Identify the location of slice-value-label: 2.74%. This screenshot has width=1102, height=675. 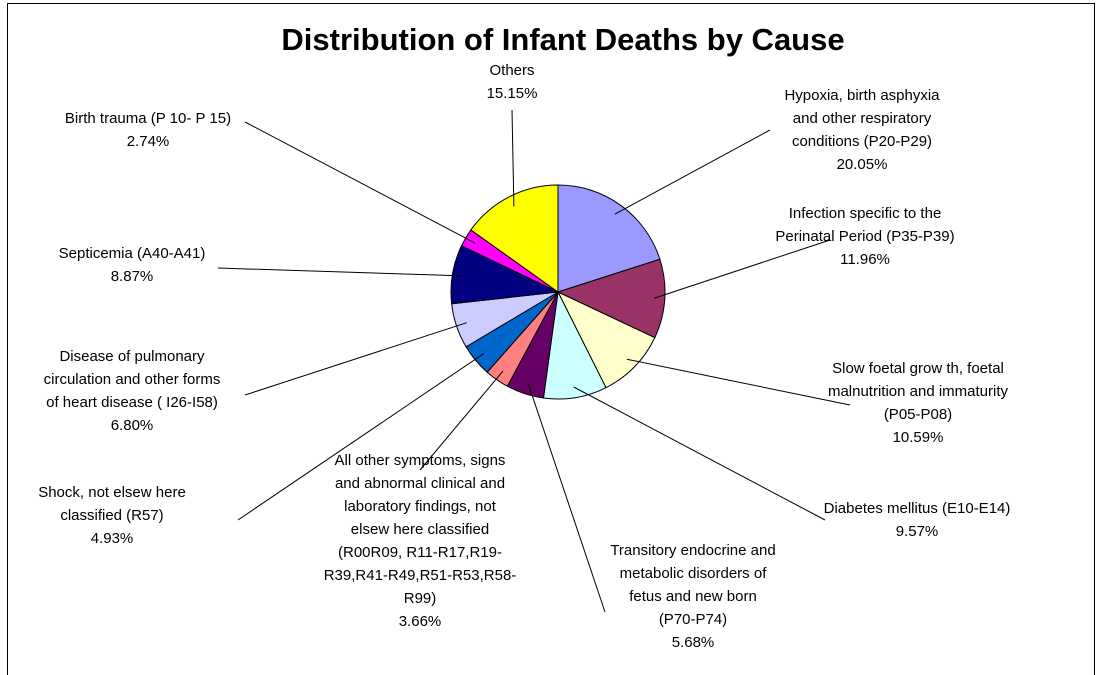
(148, 141).